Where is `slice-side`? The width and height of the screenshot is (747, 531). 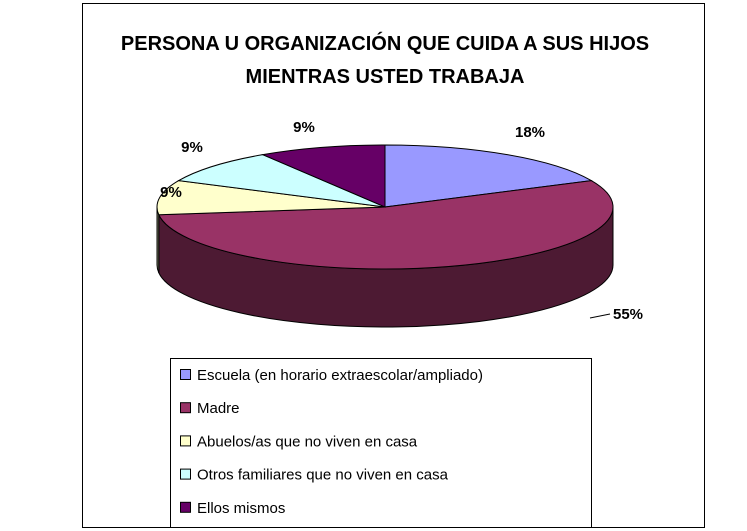 slice-side is located at coordinates (158, 239).